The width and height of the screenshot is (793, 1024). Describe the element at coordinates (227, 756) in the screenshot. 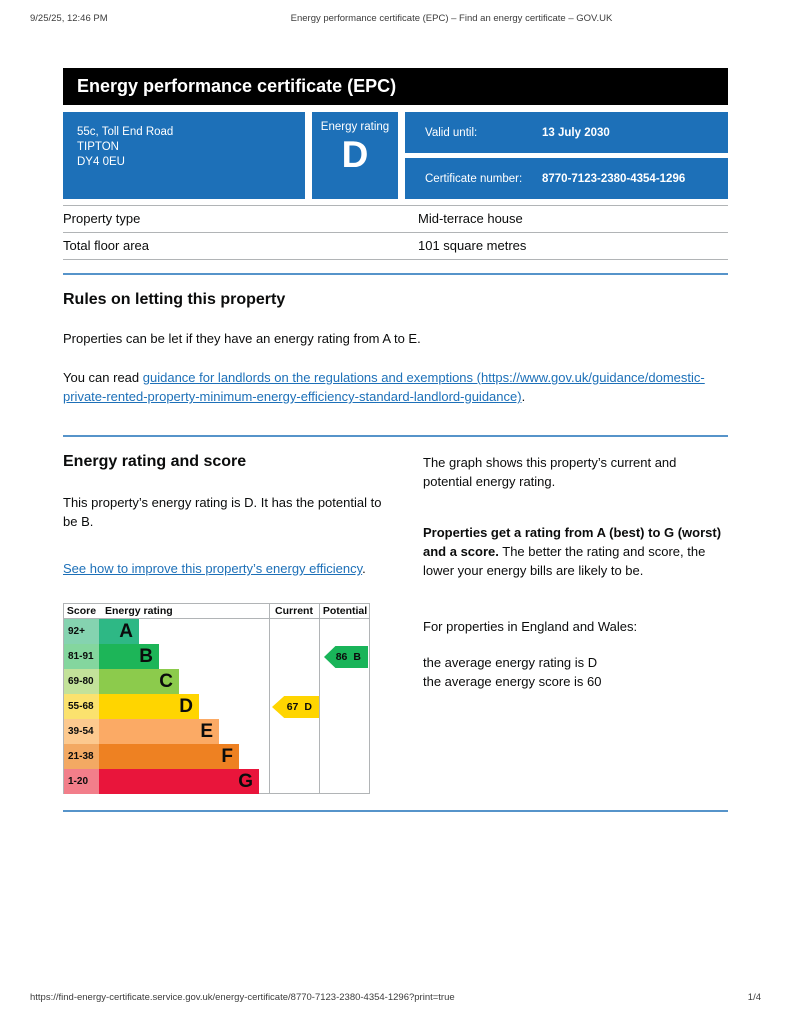

I see `band-letter: F` at that location.